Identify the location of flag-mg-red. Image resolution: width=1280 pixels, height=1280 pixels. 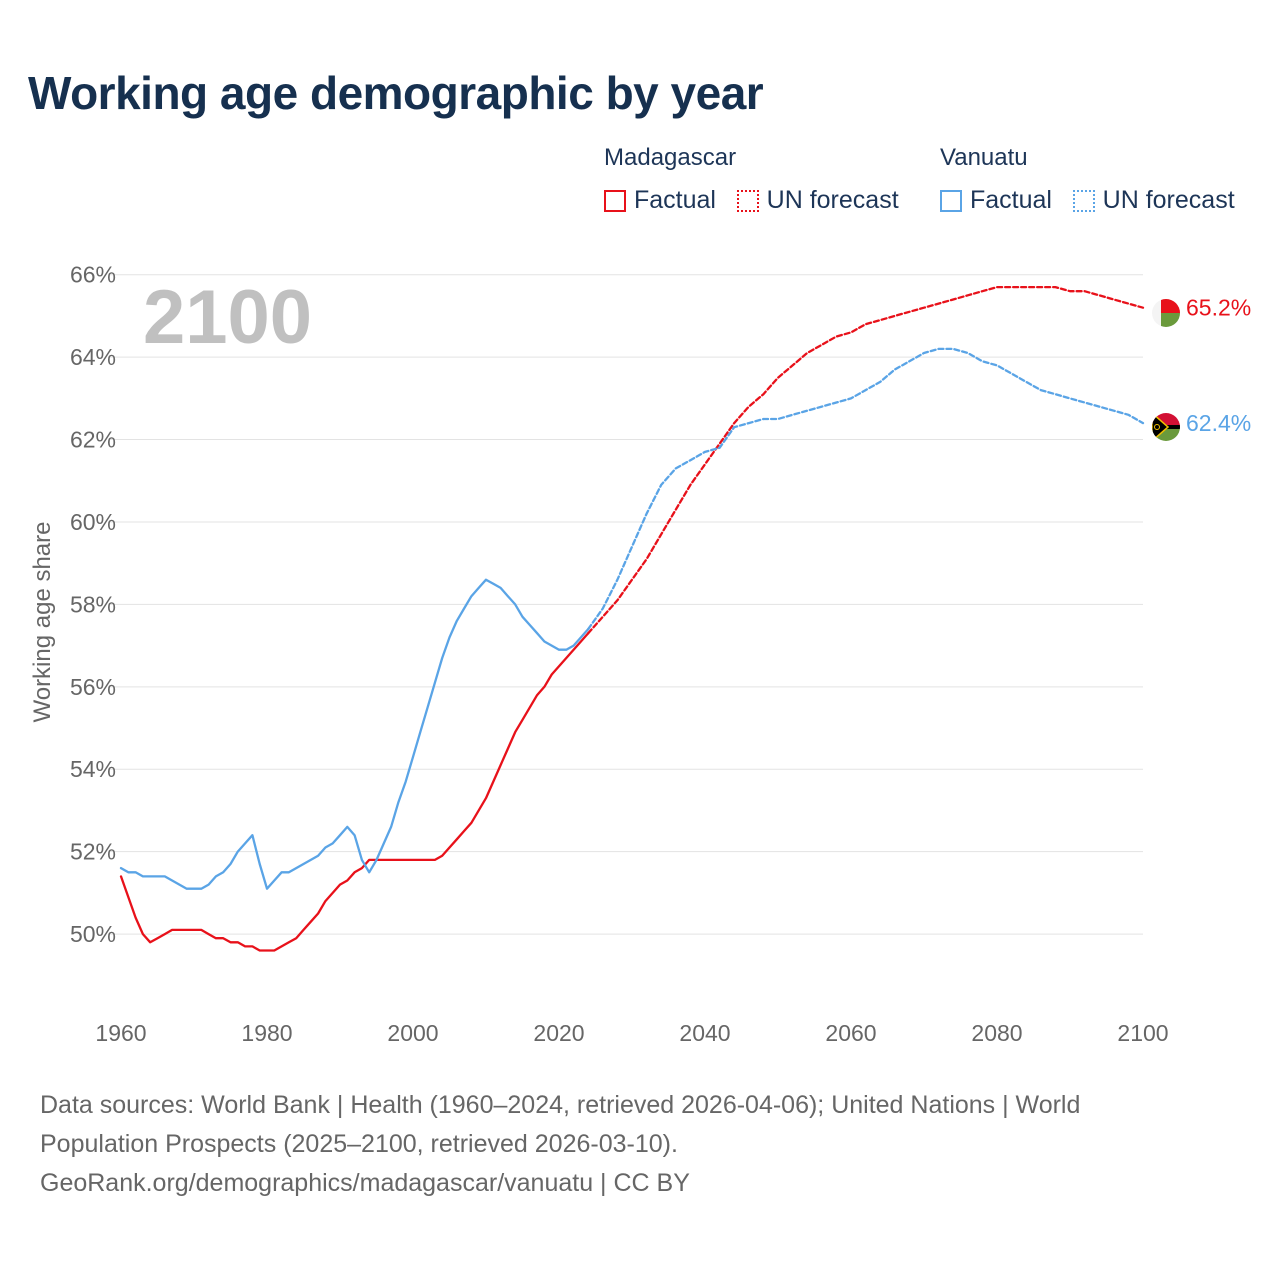
(1170, 306).